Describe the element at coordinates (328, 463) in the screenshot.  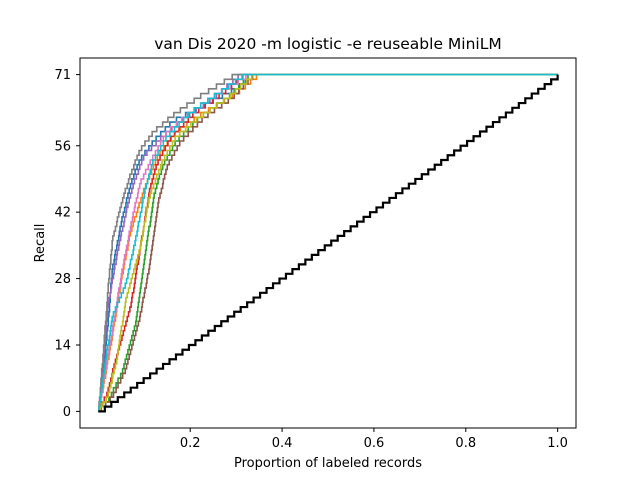
I see `x-axis-label: Proportion of labeled records` at that location.